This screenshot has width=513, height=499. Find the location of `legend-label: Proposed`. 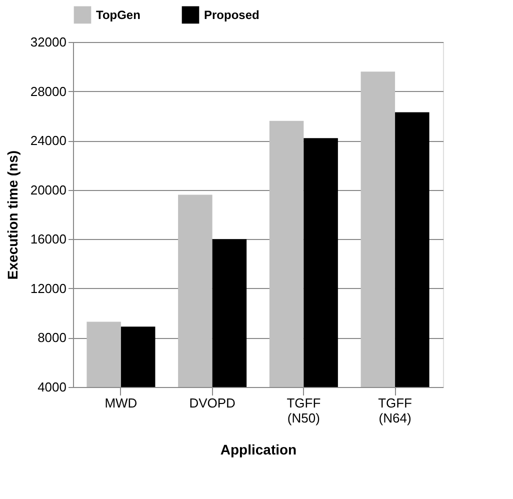

legend-label: Proposed is located at coordinates (232, 15).